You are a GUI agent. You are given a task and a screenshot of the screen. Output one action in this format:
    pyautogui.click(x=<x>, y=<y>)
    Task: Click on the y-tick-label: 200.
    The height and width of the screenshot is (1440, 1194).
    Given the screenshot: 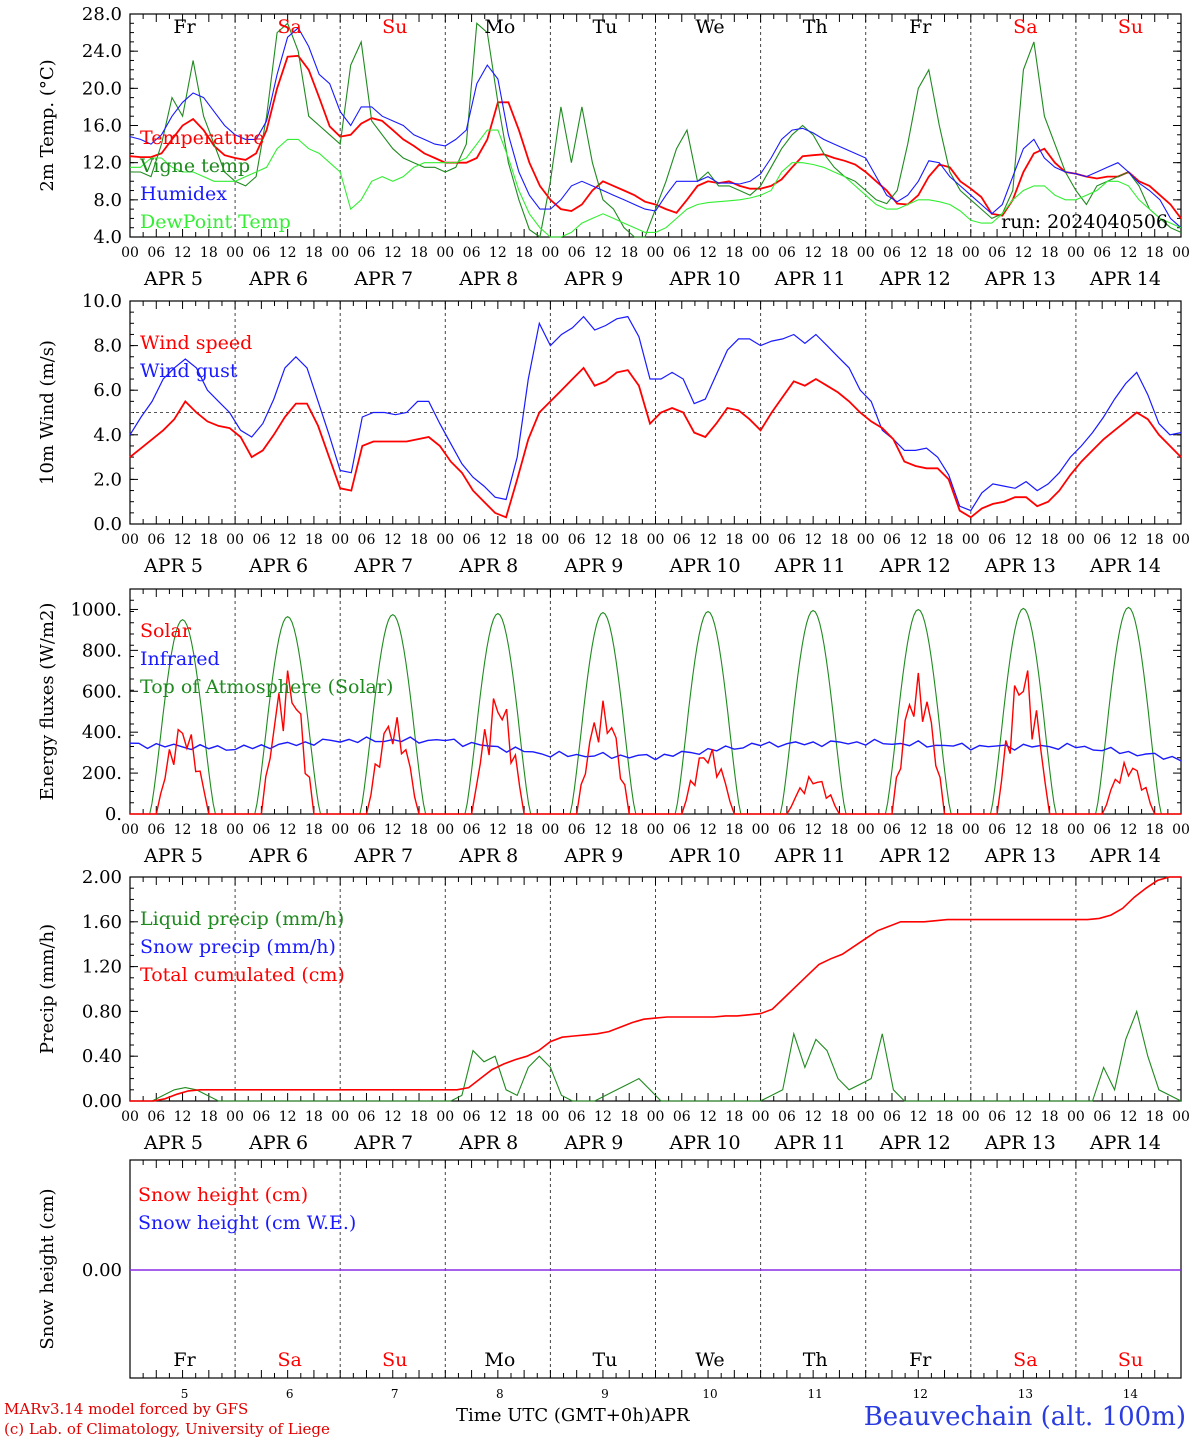 What is the action you would take?
    pyautogui.click(x=102, y=773)
    